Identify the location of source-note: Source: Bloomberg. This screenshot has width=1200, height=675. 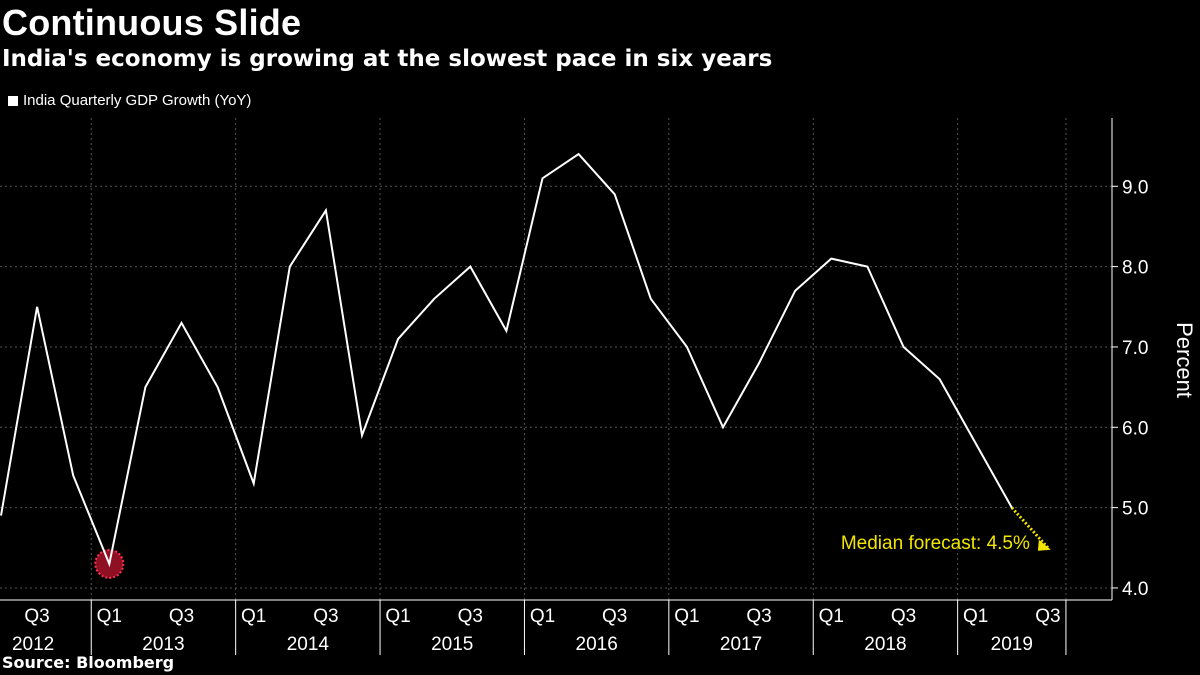
(88, 662).